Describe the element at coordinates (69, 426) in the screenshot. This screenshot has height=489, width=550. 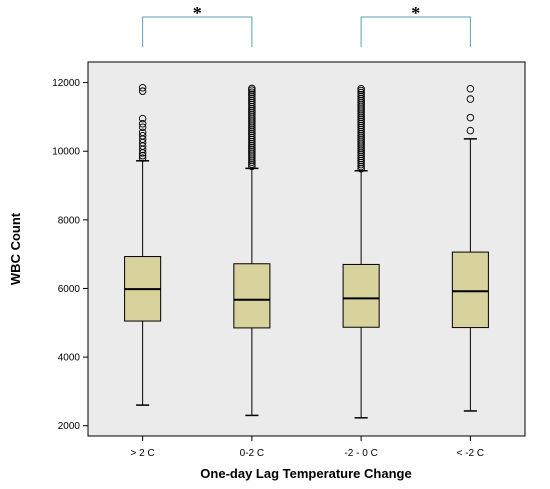
I see `y-tick-label: 2000` at that location.